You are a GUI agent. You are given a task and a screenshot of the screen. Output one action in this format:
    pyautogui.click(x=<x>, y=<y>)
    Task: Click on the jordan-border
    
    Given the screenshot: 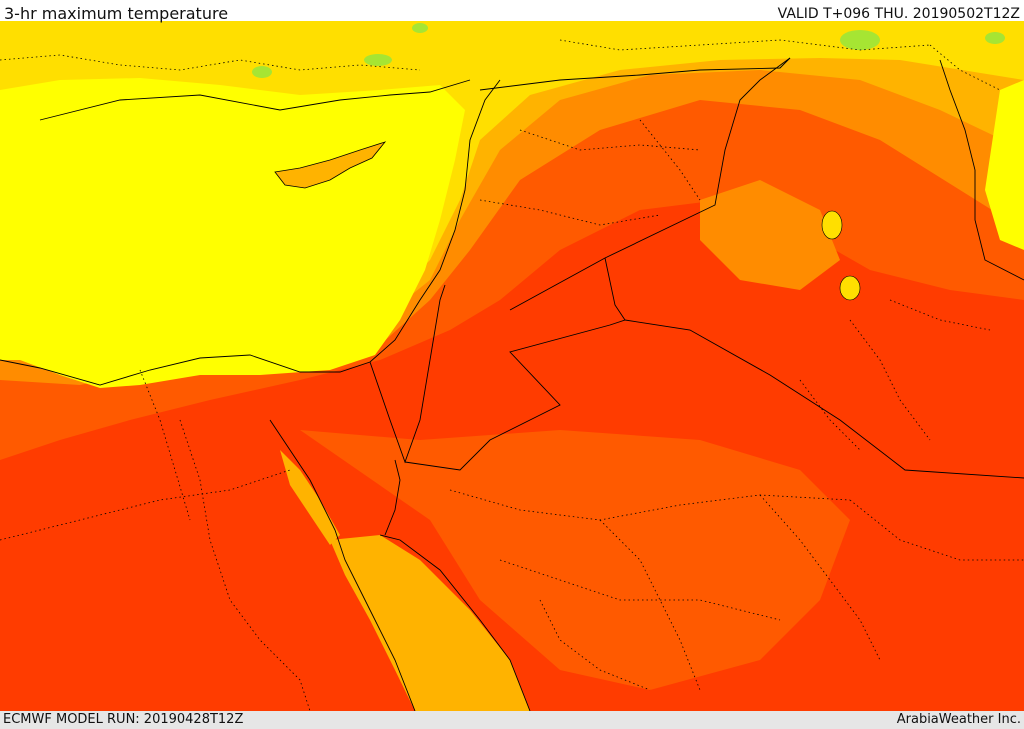 What is the action you would take?
    pyautogui.click(x=515, y=364)
    